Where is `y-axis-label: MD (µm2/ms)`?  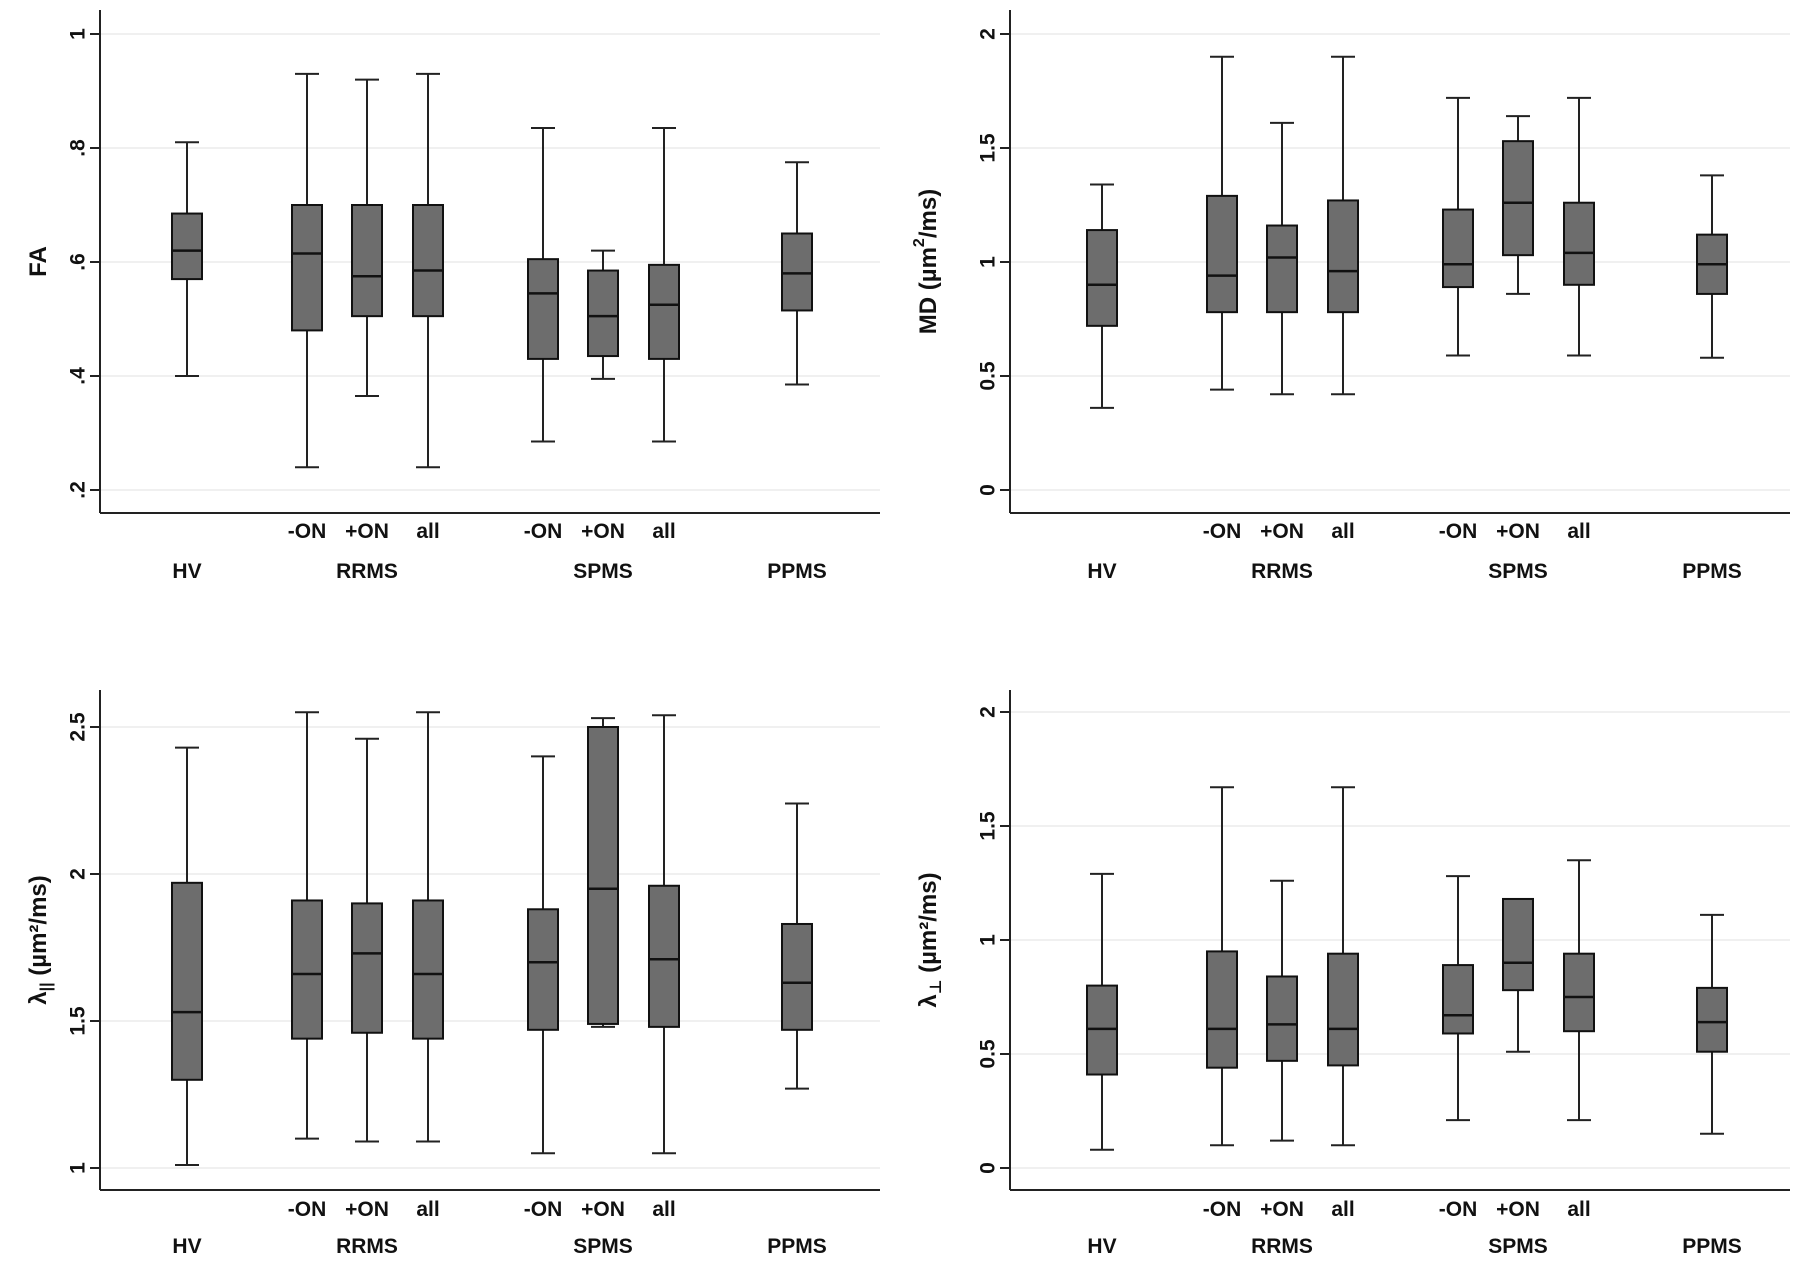
y-axis-label: MD (µm2/ms) is located at coordinates (926, 261).